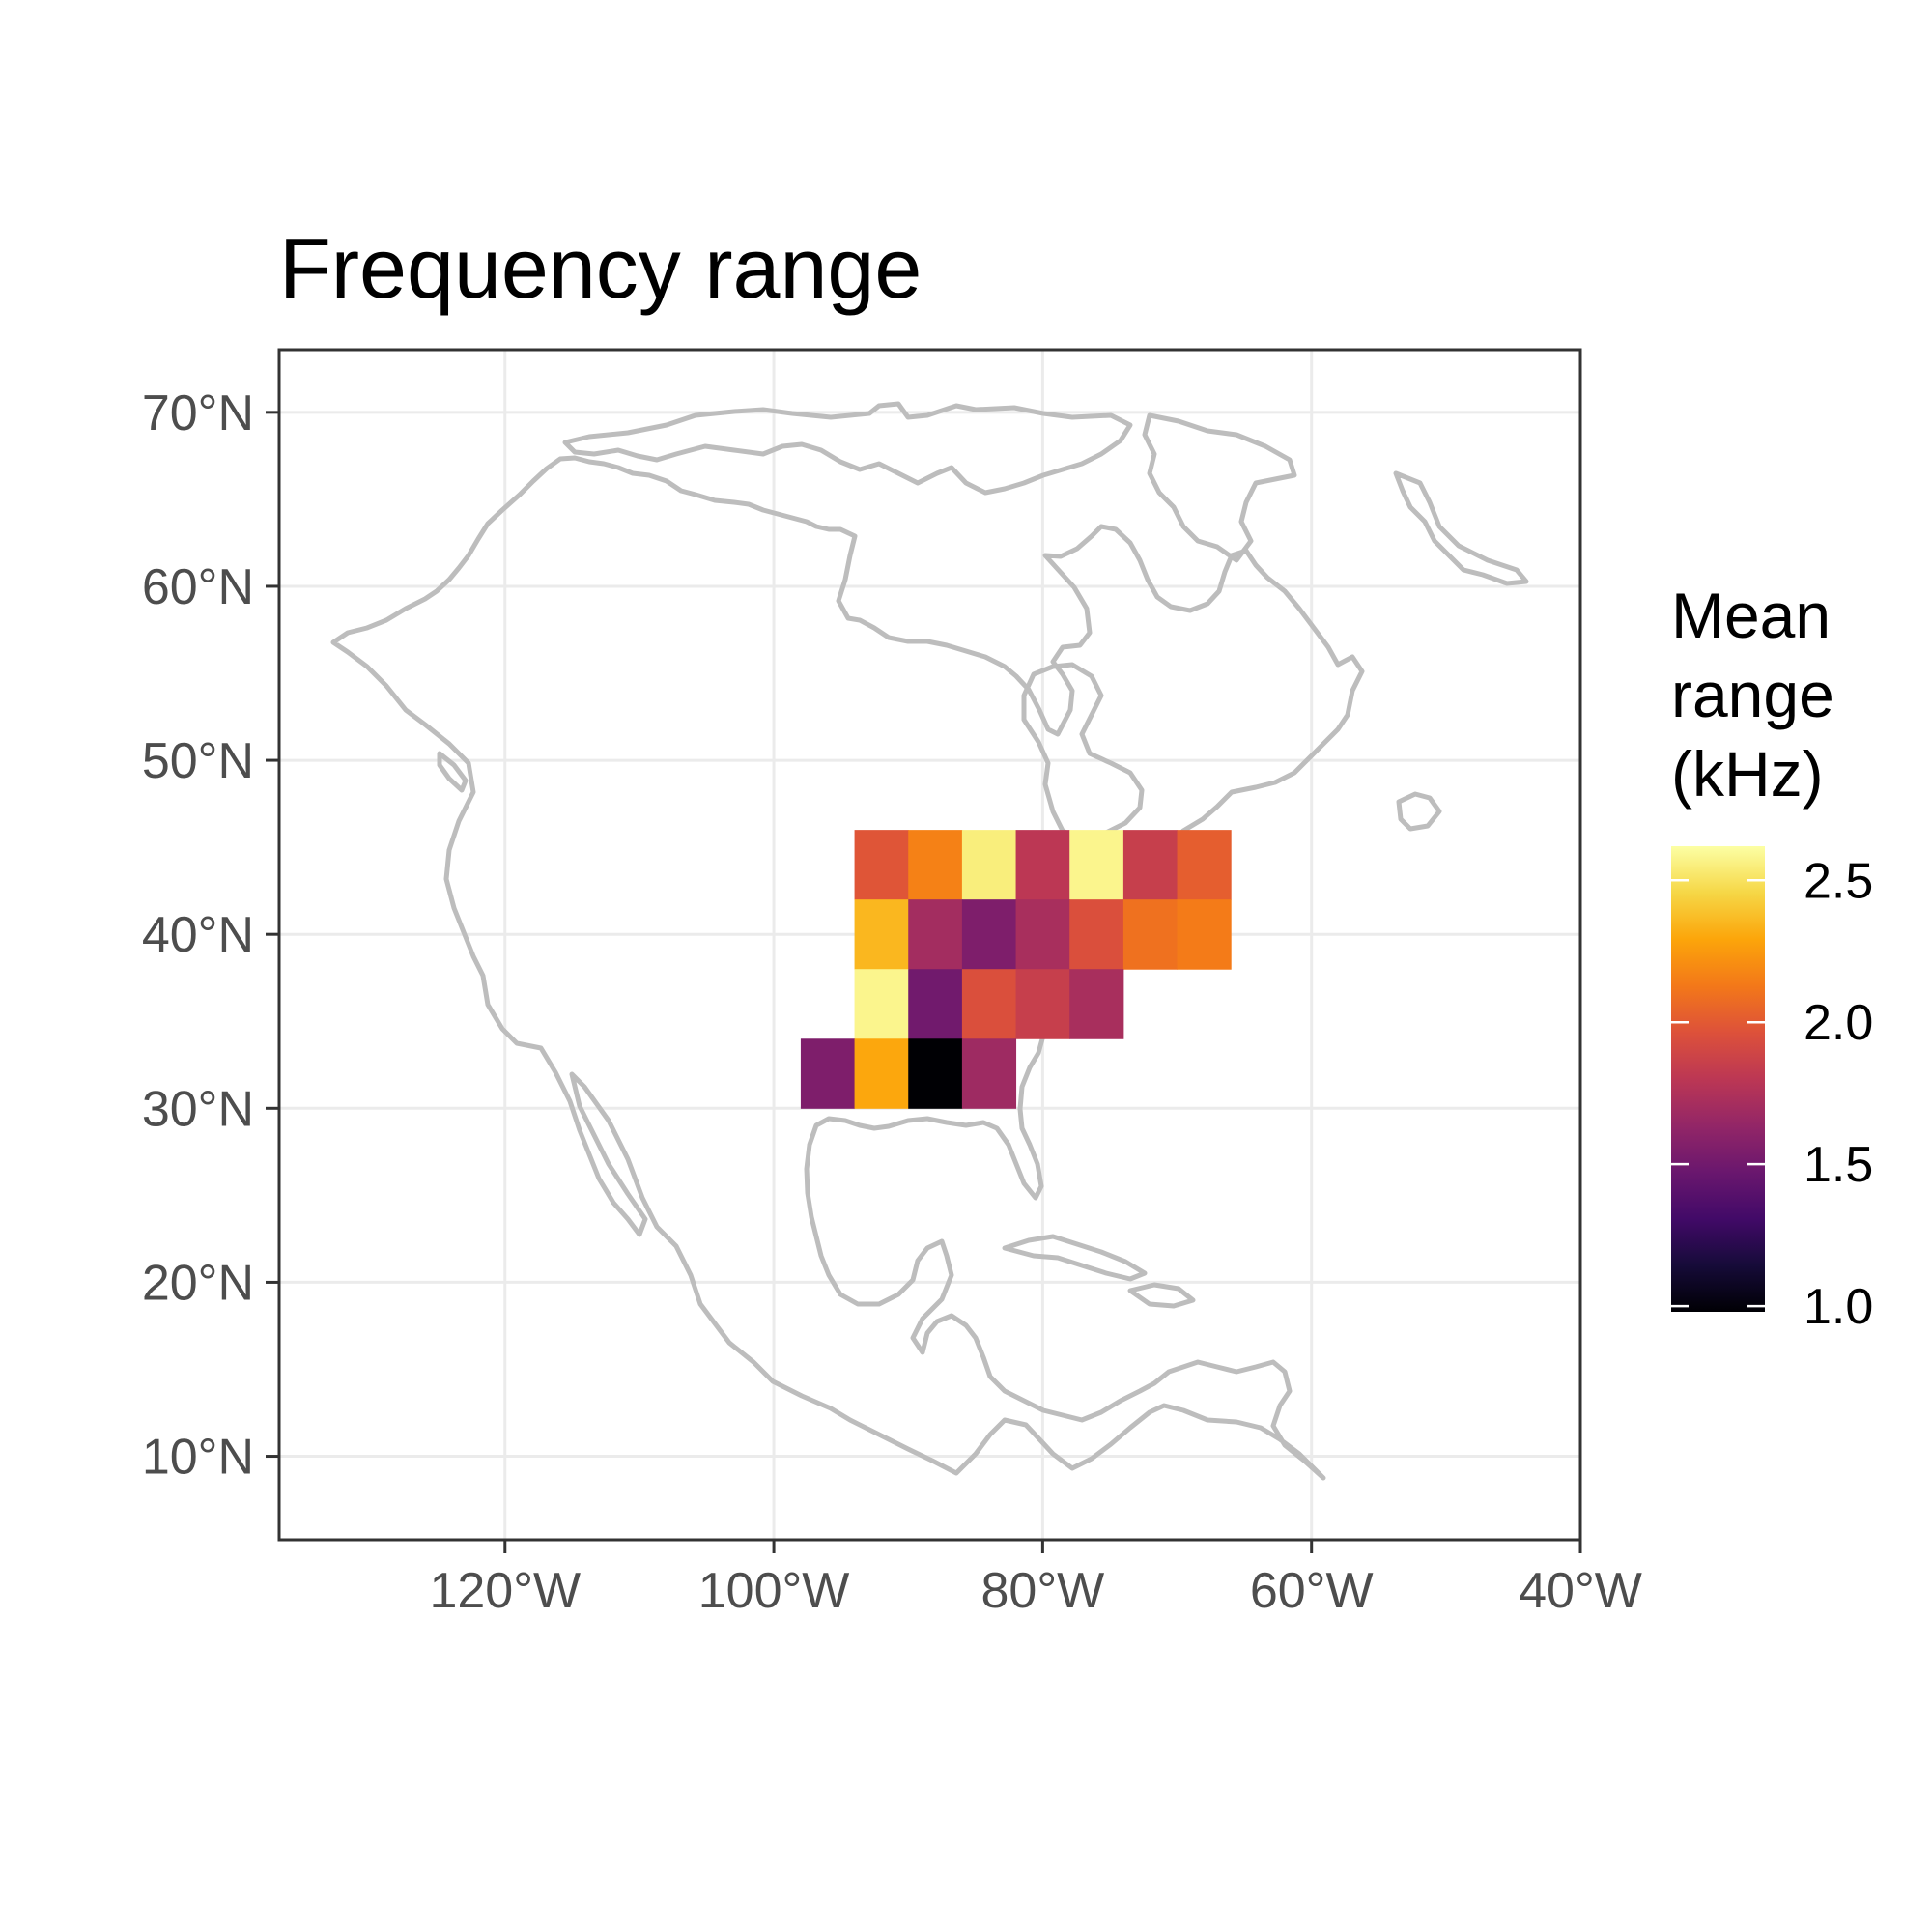 This screenshot has height=1932, width=1932. Describe the element at coordinates (1083, 752) in the screenshot. I see `hudson-bay-coastline` at that location.